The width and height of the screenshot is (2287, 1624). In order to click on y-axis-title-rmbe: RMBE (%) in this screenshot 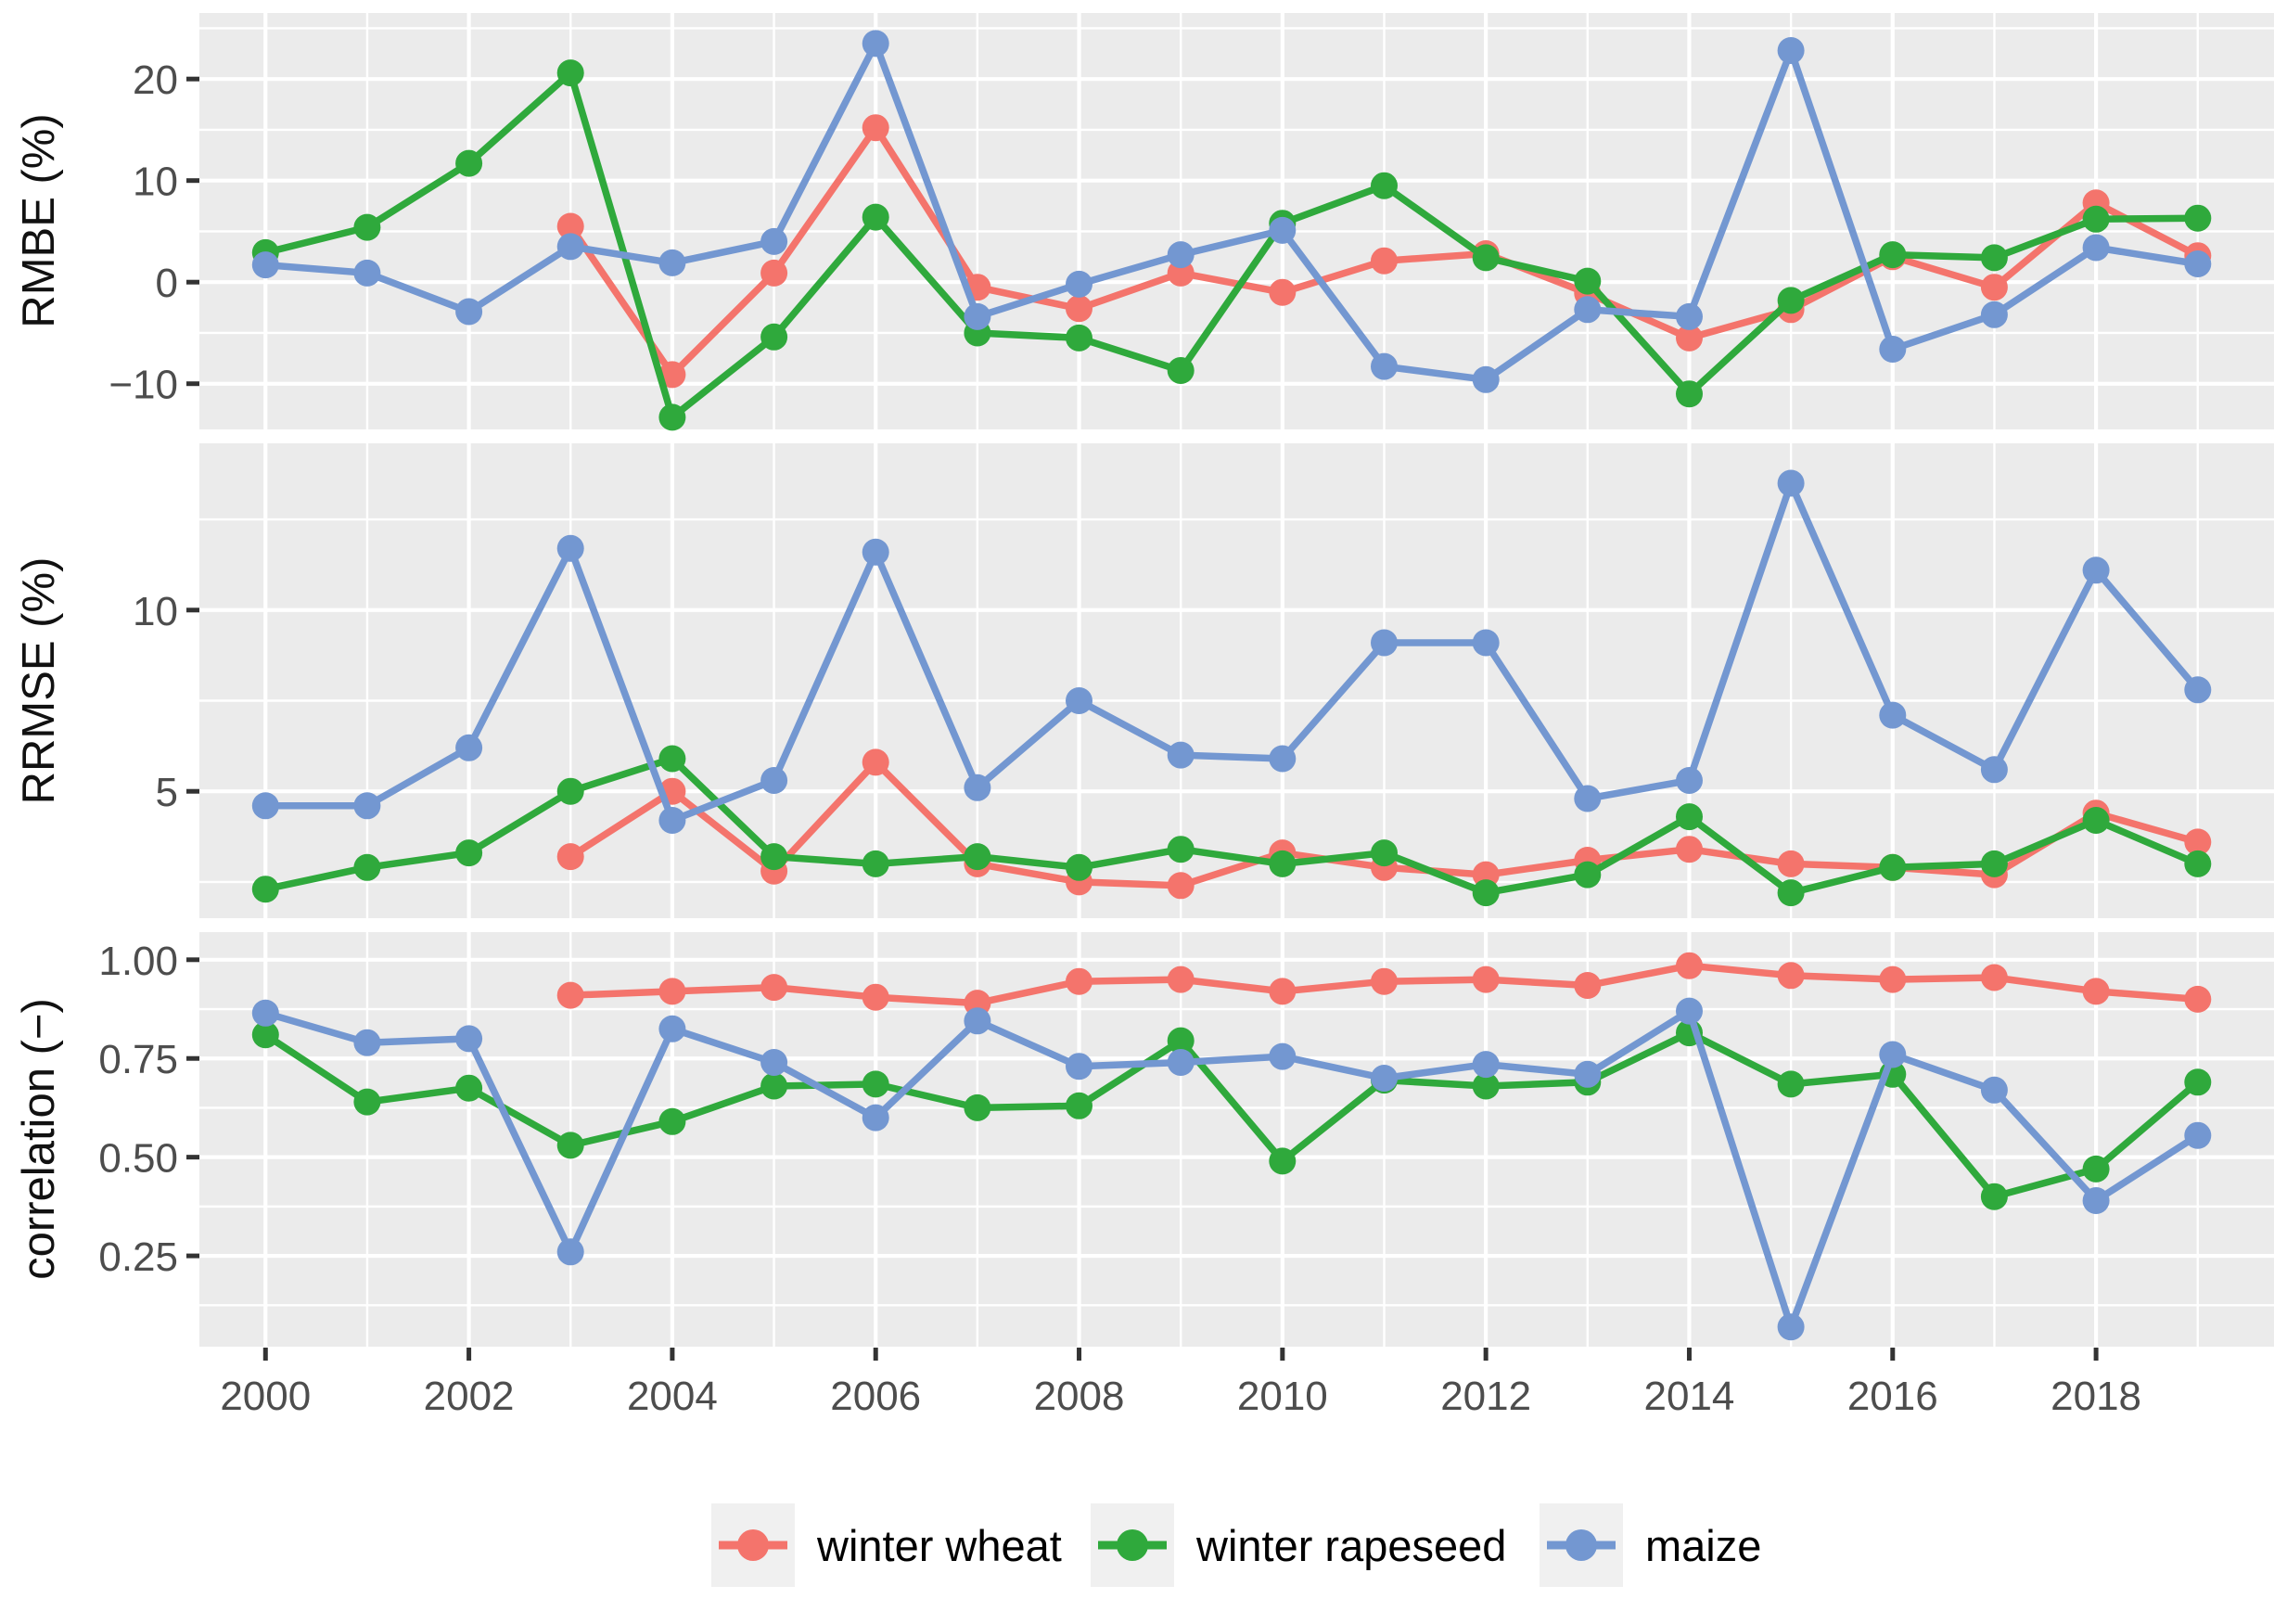, I will do `click(39, 220)`.